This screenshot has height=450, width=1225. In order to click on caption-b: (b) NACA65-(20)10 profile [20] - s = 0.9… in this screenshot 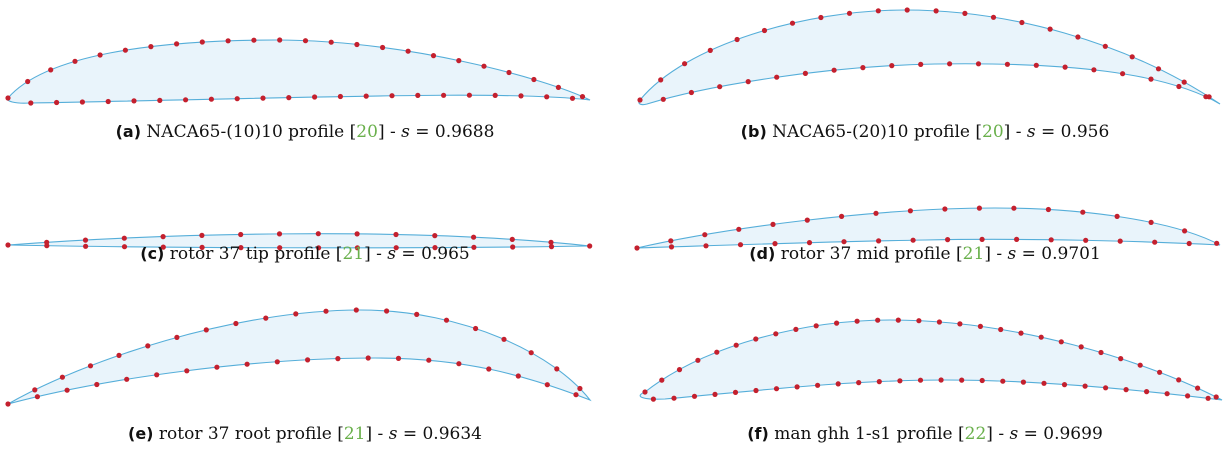, I will do `click(925, 132)`.